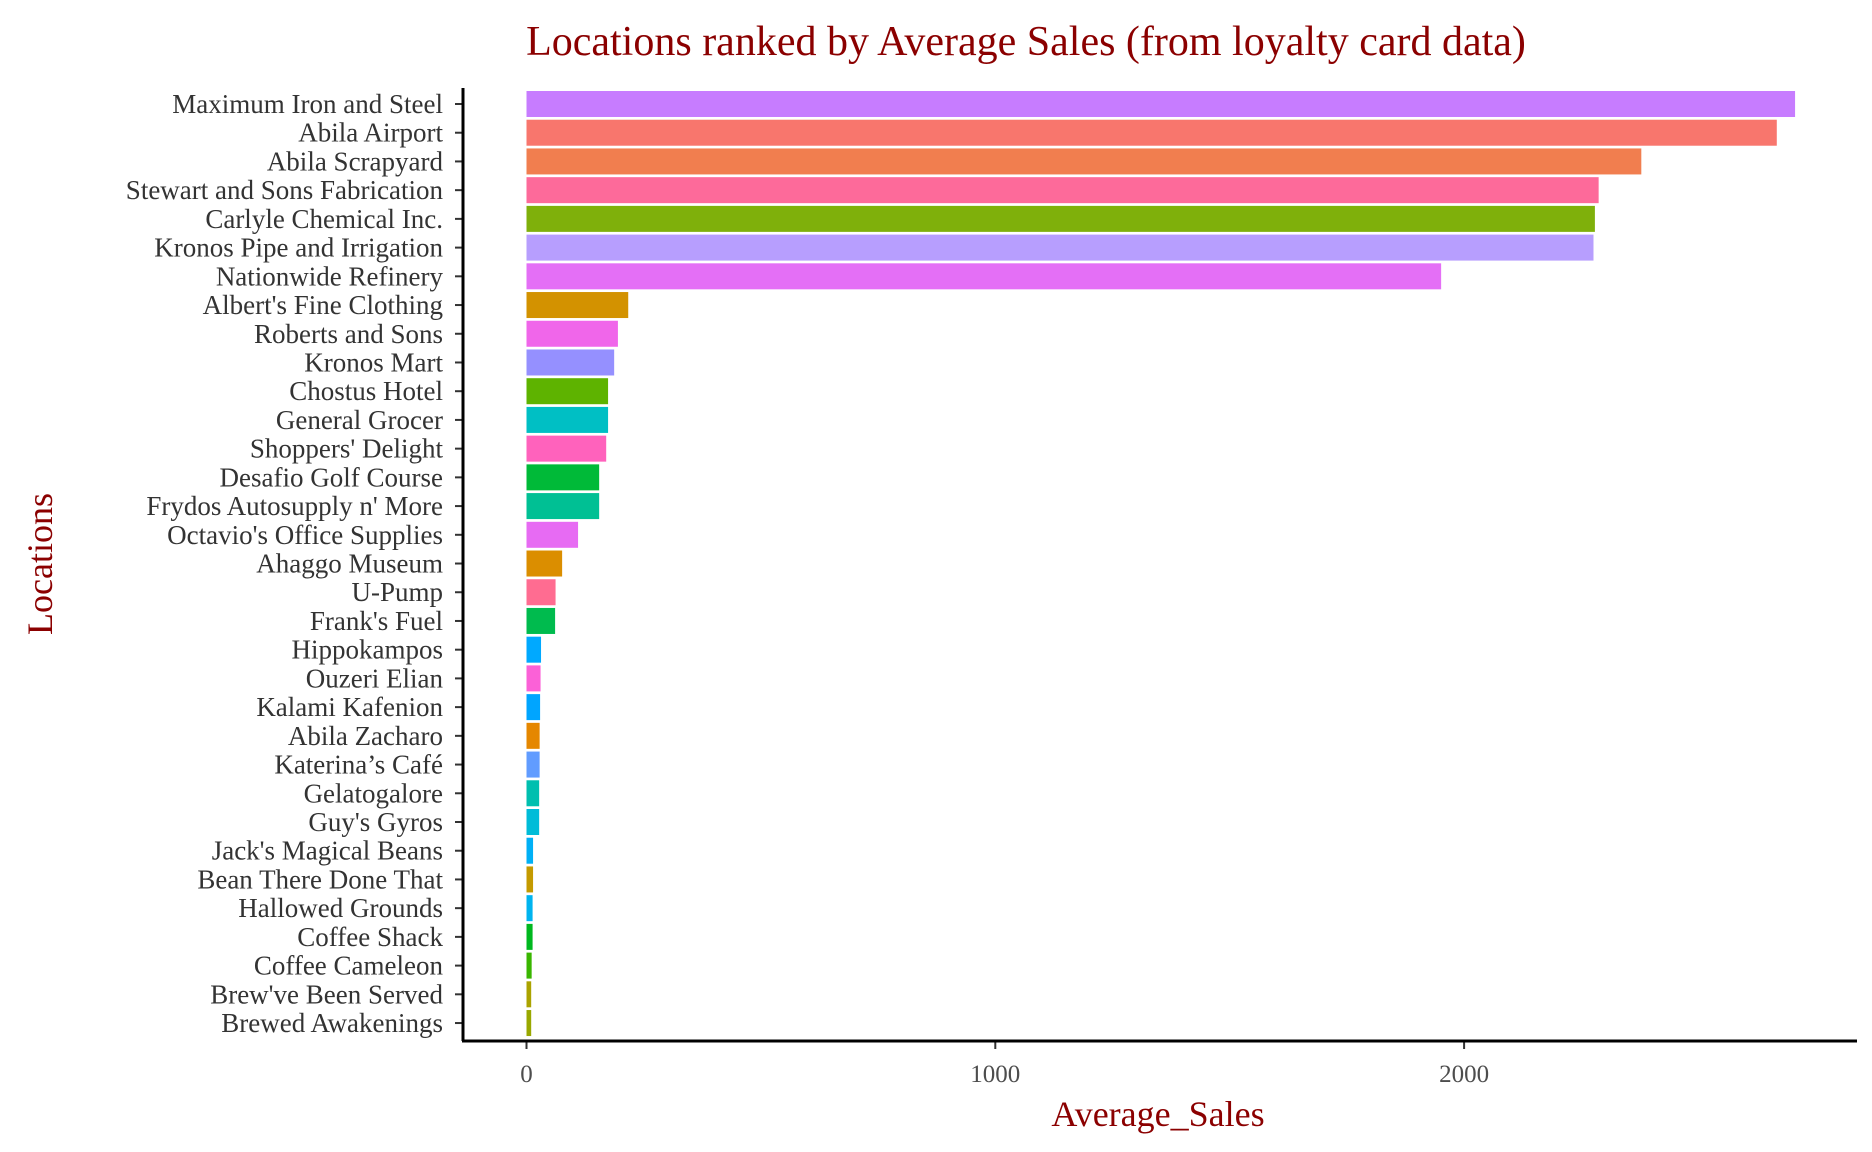 This screenshot has height=1152, width=1872. I want to click on bar-octavio-s-office-supplies, so click(552, 534).